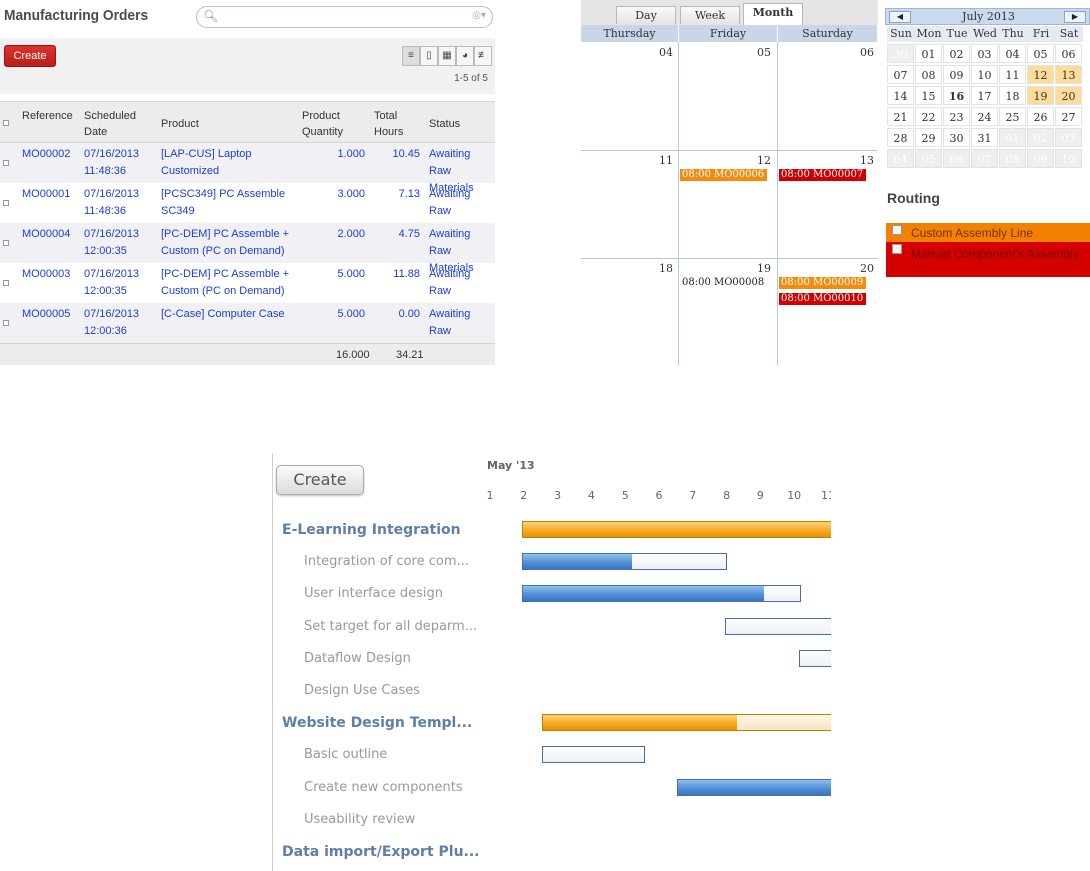 This screenshot has width=1090, height=871. Describe the element at coordinates (666, 160) in the screenshot. I see `calendar-day-number: 11` at that location.